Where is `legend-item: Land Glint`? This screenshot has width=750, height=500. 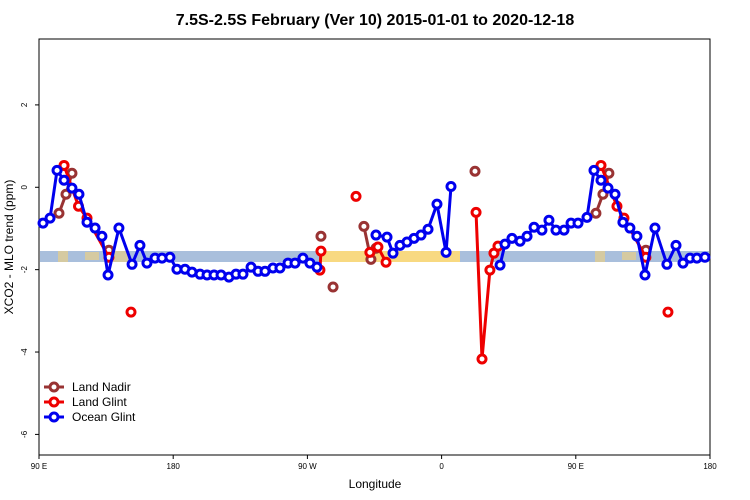
legend-item: Land Glint is located at coordinates (85, 402).